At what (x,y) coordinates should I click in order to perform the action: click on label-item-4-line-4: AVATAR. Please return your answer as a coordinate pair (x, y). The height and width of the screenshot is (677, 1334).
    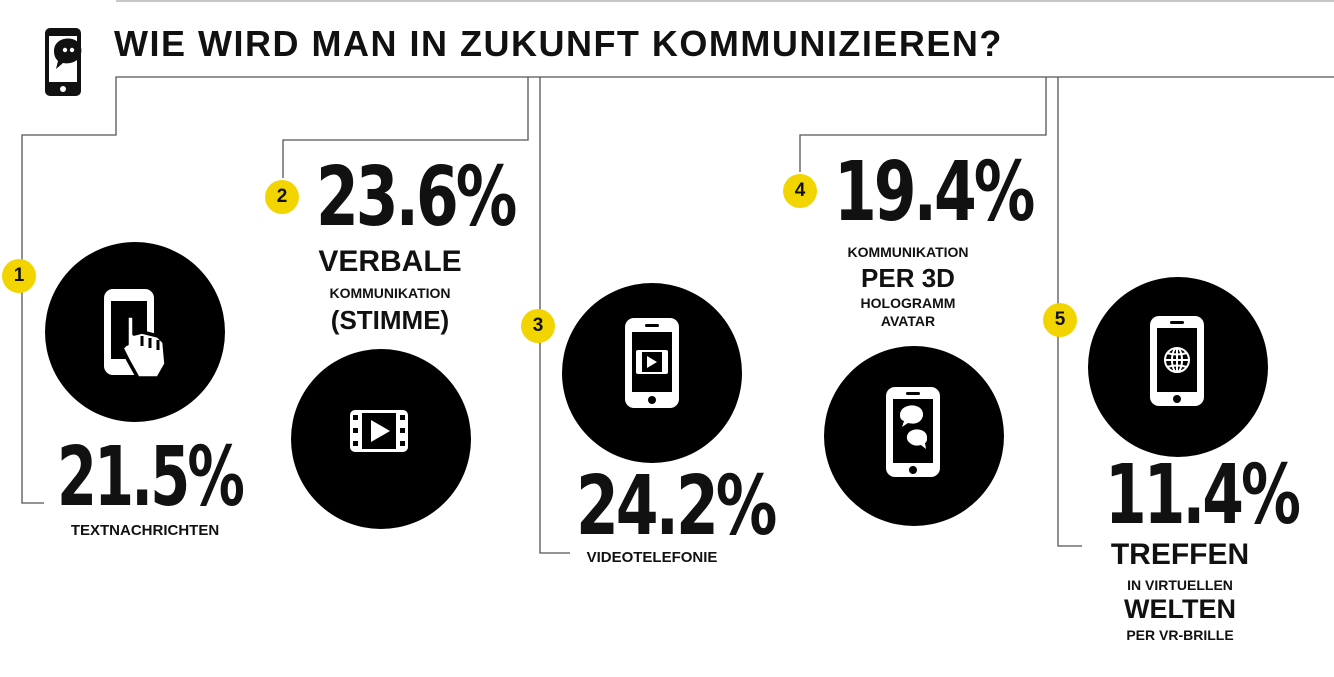
    Looking at the image, I should click on (908, 321).